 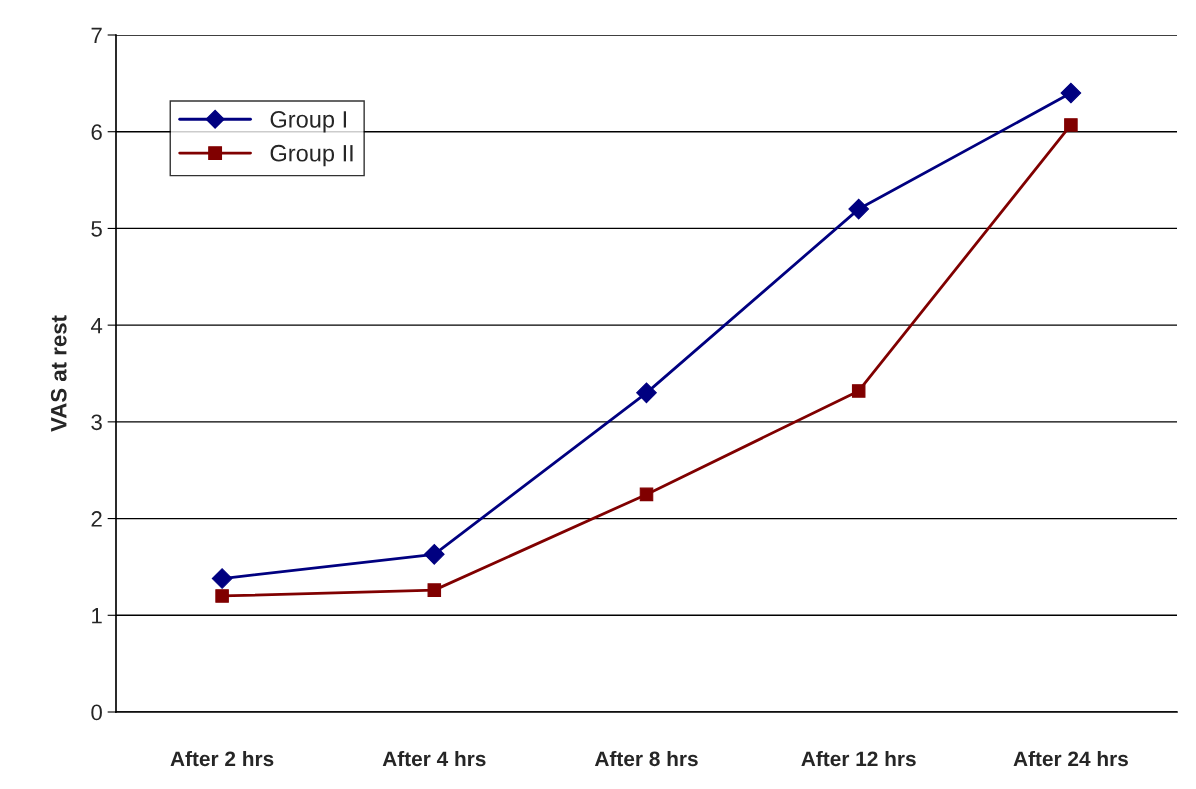 I want to click on x-tick-label: After 8 hrs, so click(x=646, y=758).